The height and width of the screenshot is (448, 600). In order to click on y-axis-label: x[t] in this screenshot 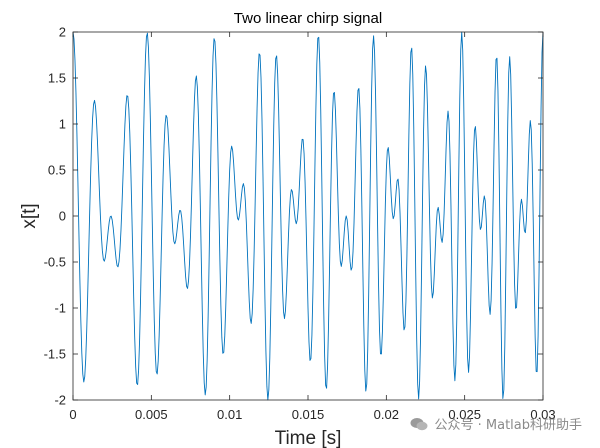, I will do `click(29, 215)`.